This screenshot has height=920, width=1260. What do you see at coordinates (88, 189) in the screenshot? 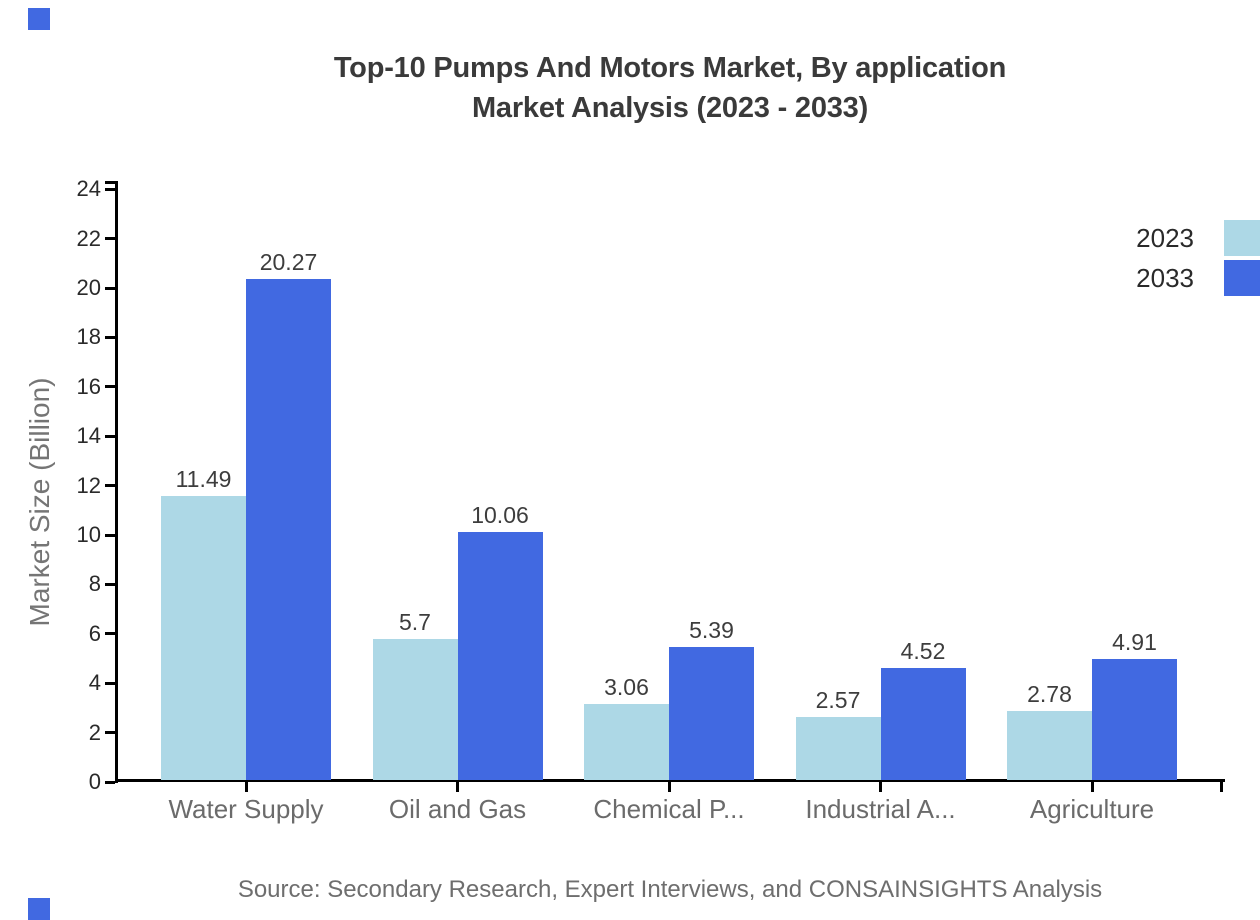
I see `y-tick-label-24: 24` at bounding box center [88, 189].